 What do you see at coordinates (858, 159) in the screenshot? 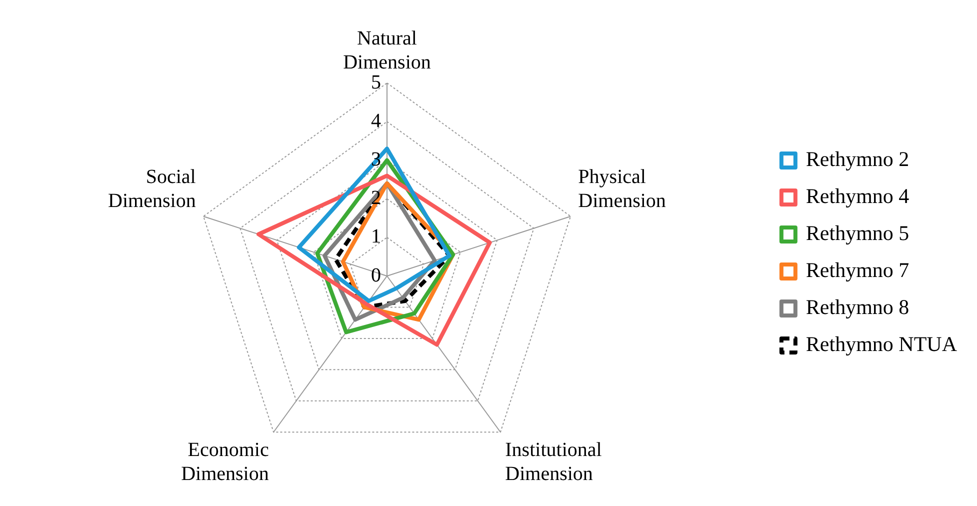
I see `legend-label: Rethymno 2` at bounding box center [858, 159].